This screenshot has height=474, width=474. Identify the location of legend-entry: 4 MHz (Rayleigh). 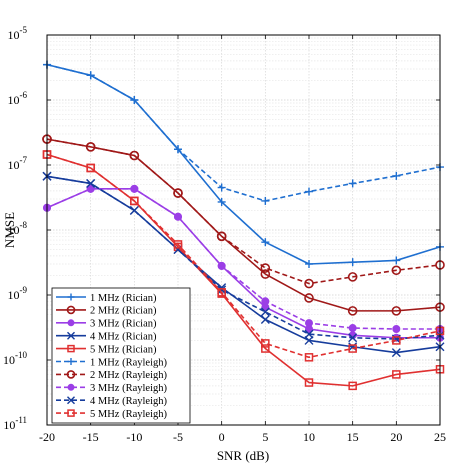
(111, 401).